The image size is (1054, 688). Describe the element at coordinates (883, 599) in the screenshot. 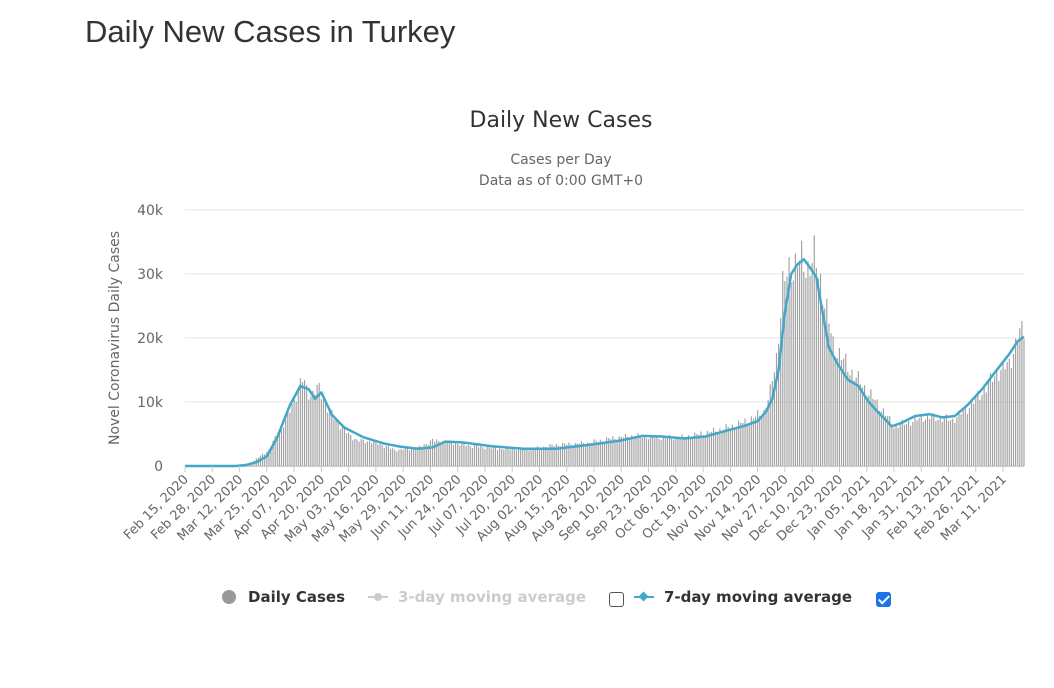

I see `checkbox-7day-average` at that location.